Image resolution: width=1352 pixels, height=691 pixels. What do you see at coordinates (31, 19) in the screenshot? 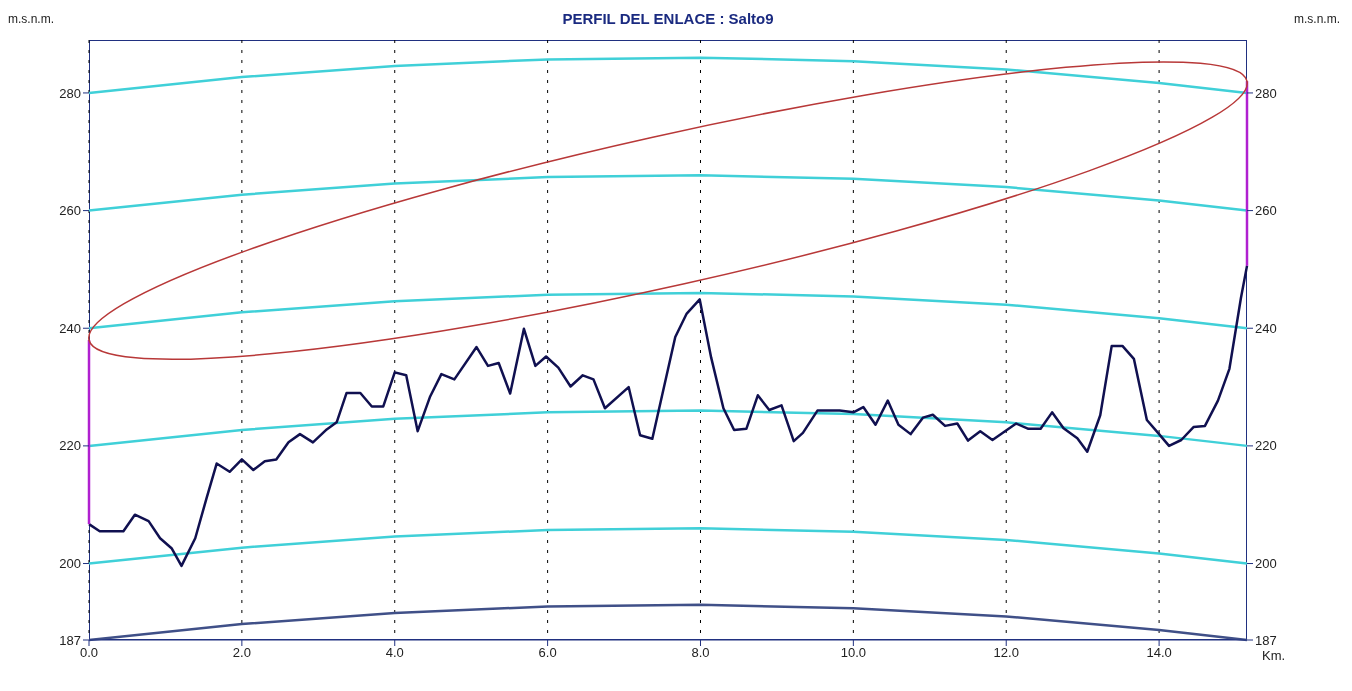
I see `y-axis-title: m.s.n.m.` at bounding box center [31, 19].